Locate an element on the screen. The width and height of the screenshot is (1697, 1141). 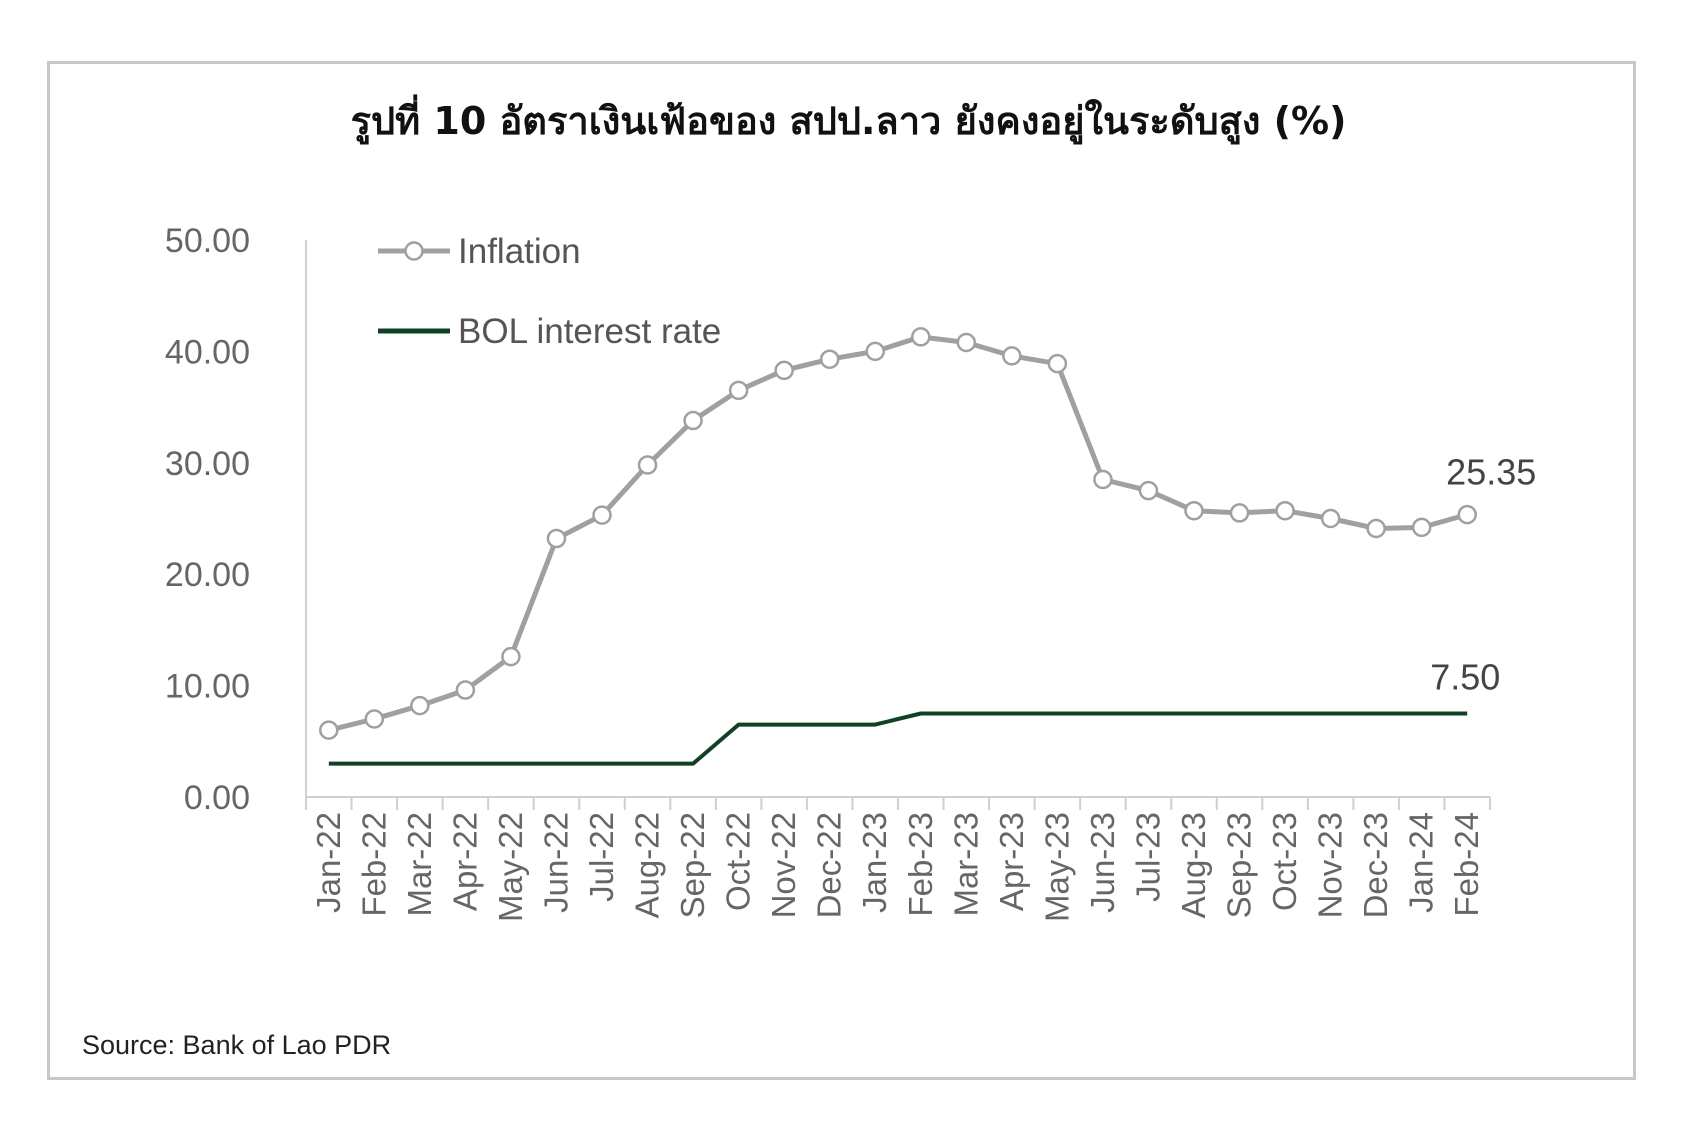
x-tick-label: Oct-23 is located at coordinates (1284, 861).